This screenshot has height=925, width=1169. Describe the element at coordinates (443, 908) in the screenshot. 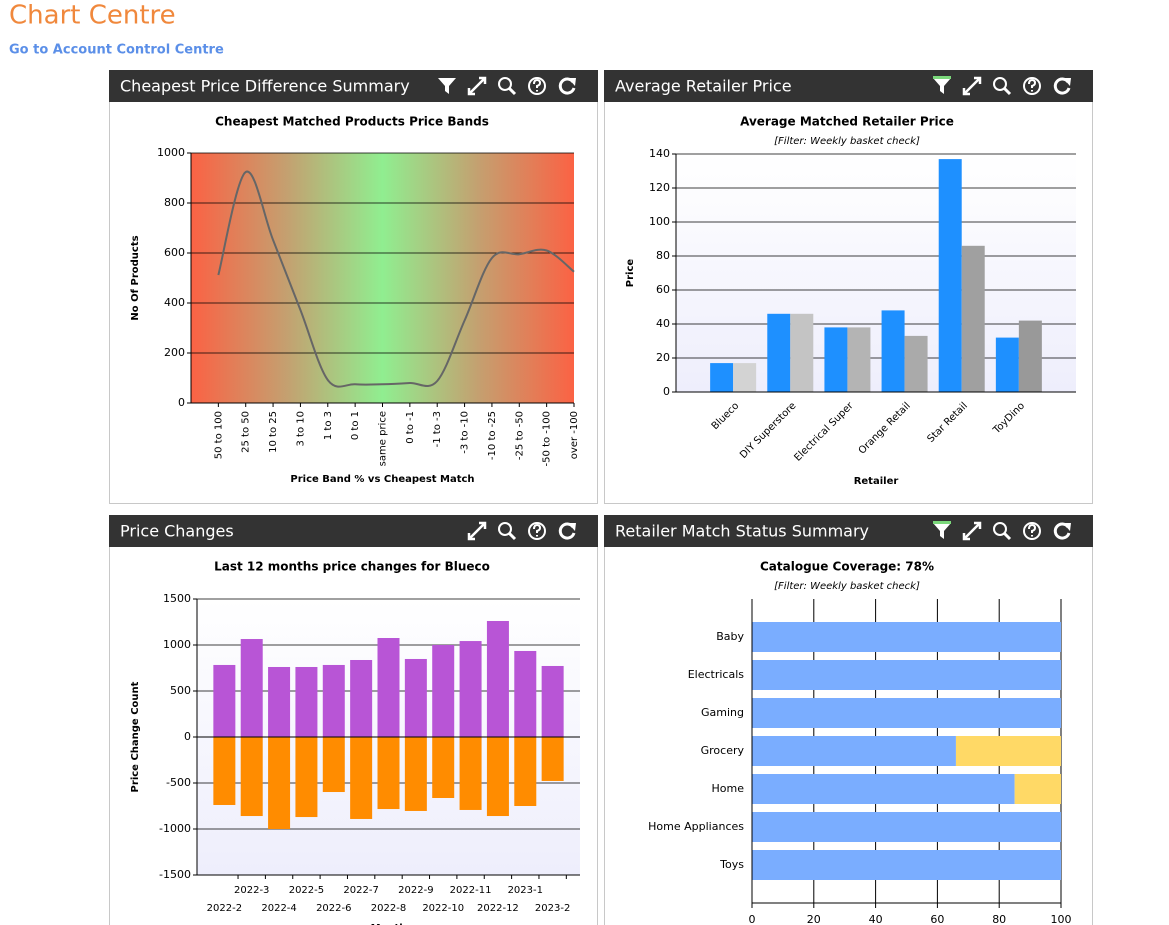

I see `x-tick-label: 2022-10` at that location.